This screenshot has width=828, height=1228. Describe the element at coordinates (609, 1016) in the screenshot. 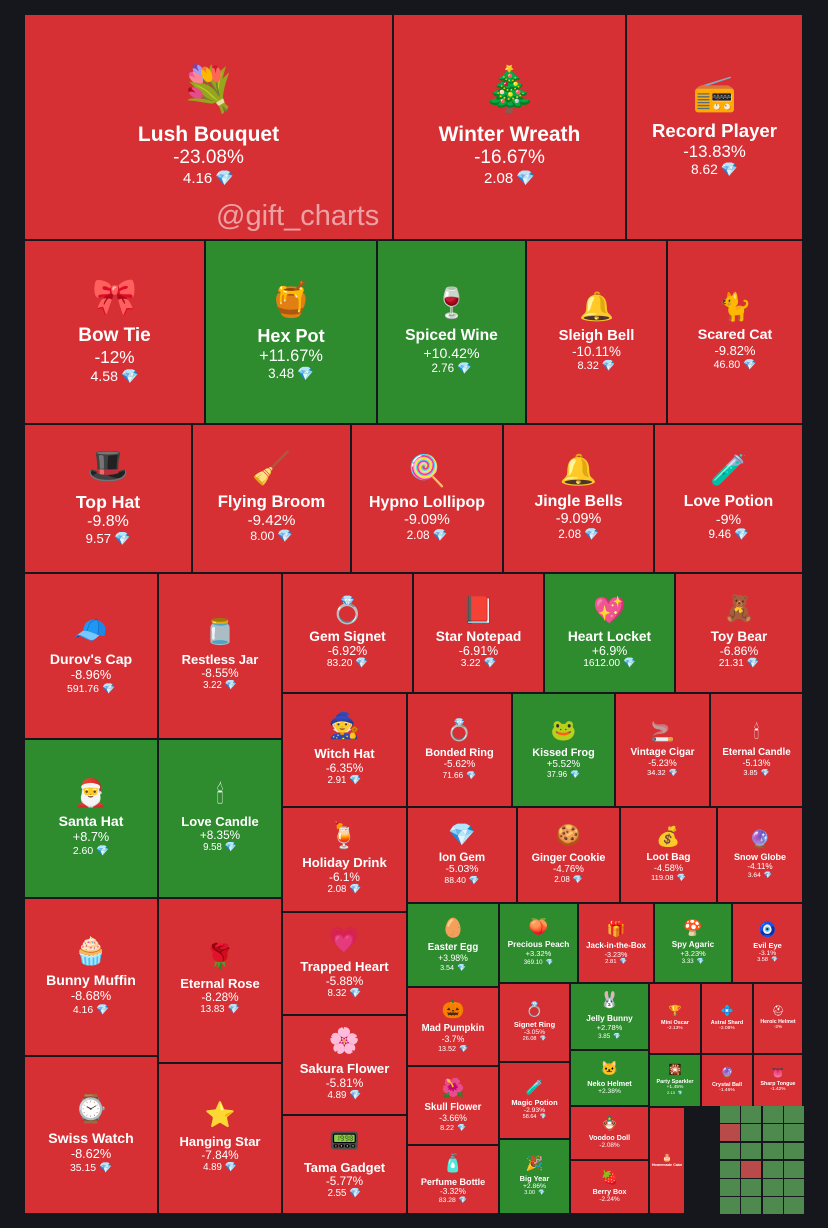

I see `tile-jelly-bunny: 🐰 Jelly Bunny +2.78% 3.85 💎` at that location.